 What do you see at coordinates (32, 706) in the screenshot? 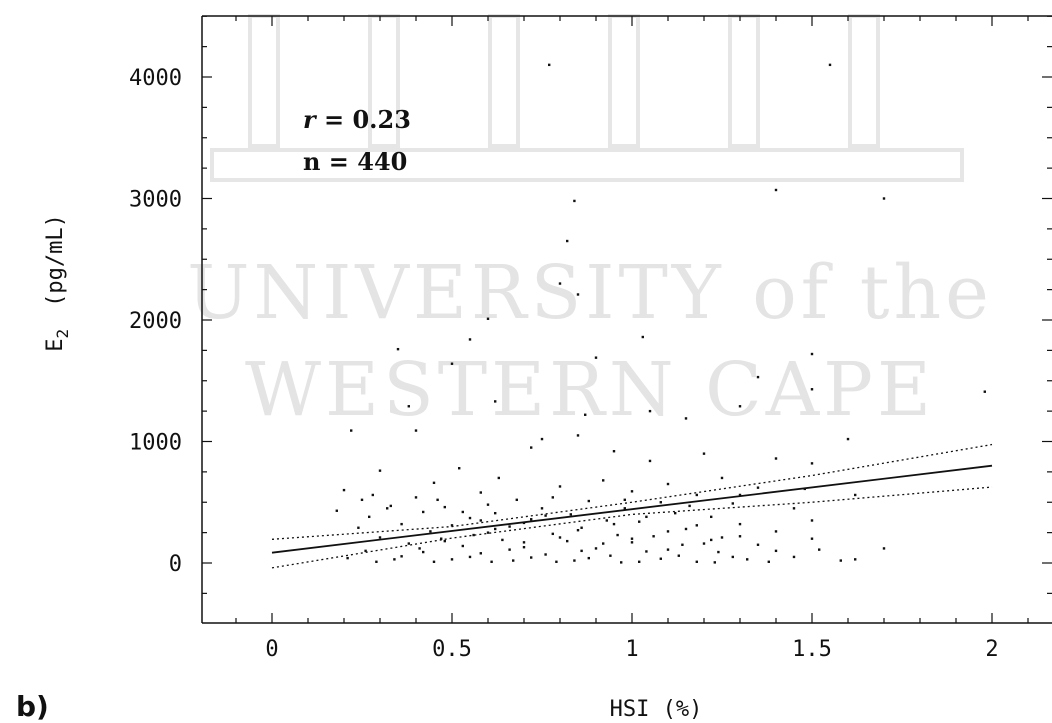
I see `panel-label: b)` at bounding box center [32, 706].